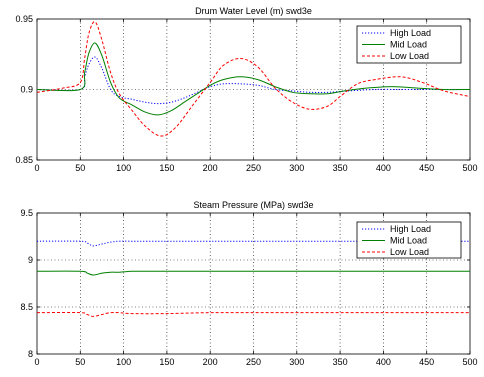 This screenshot has height=377, width=484. Describe the element at coordinates (26, 213) in the screenshot. I see `y-tick-label: 9.5` at that location.